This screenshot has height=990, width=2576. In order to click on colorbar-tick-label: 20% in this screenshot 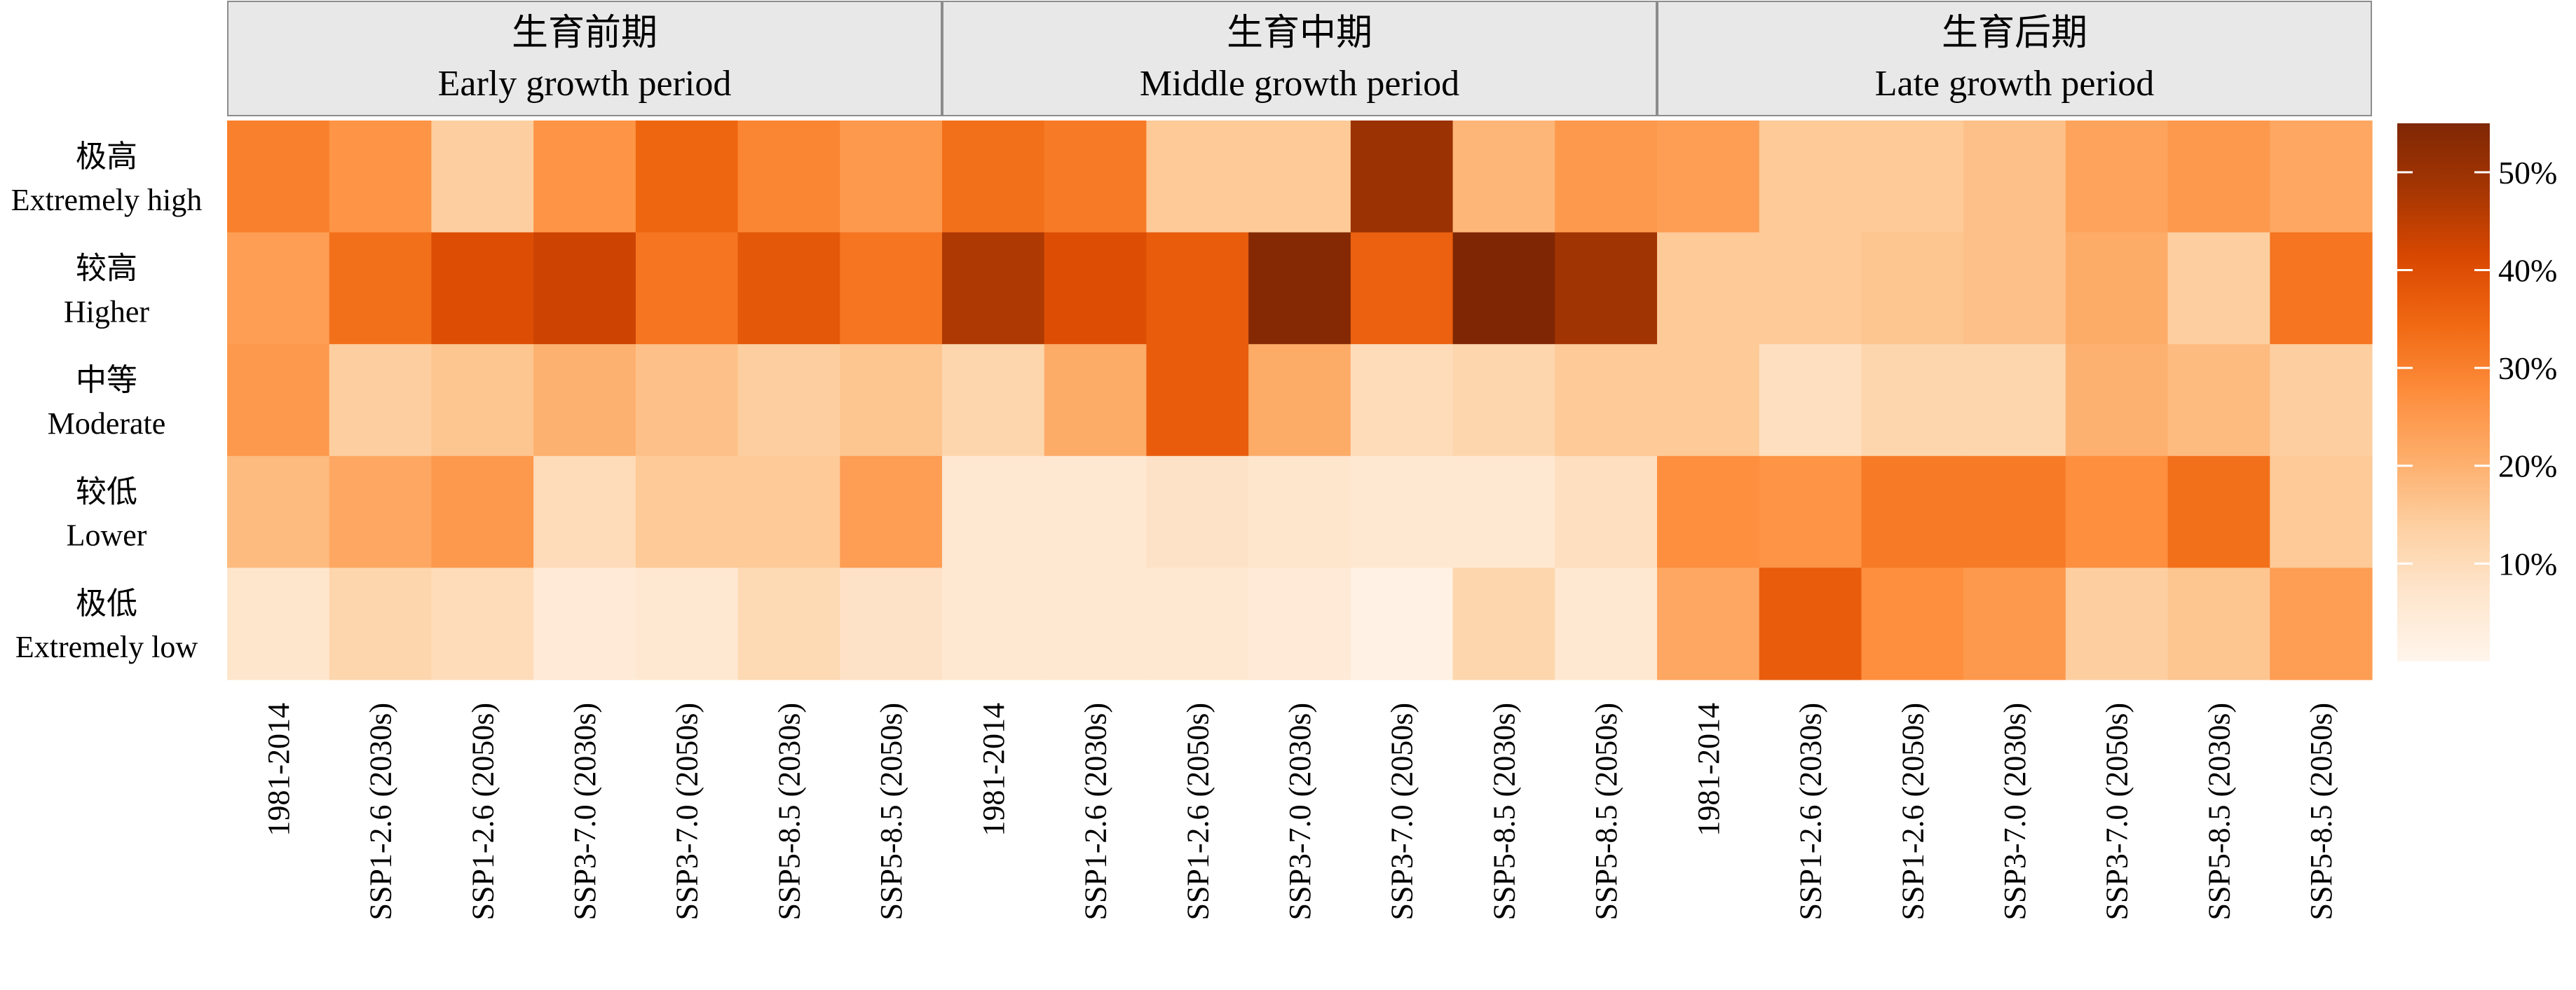, I will do `click(2527, 466)`.